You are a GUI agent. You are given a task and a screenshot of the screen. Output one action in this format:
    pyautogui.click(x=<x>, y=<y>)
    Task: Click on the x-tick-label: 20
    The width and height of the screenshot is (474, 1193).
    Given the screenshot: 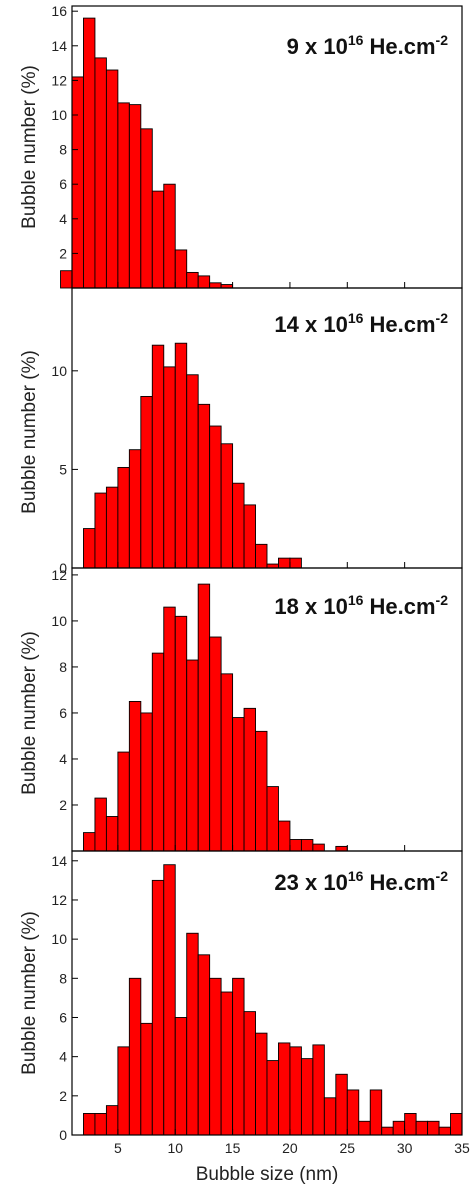 What is the action you would take?
    pyautogui.click(x=290, y=1148)
    